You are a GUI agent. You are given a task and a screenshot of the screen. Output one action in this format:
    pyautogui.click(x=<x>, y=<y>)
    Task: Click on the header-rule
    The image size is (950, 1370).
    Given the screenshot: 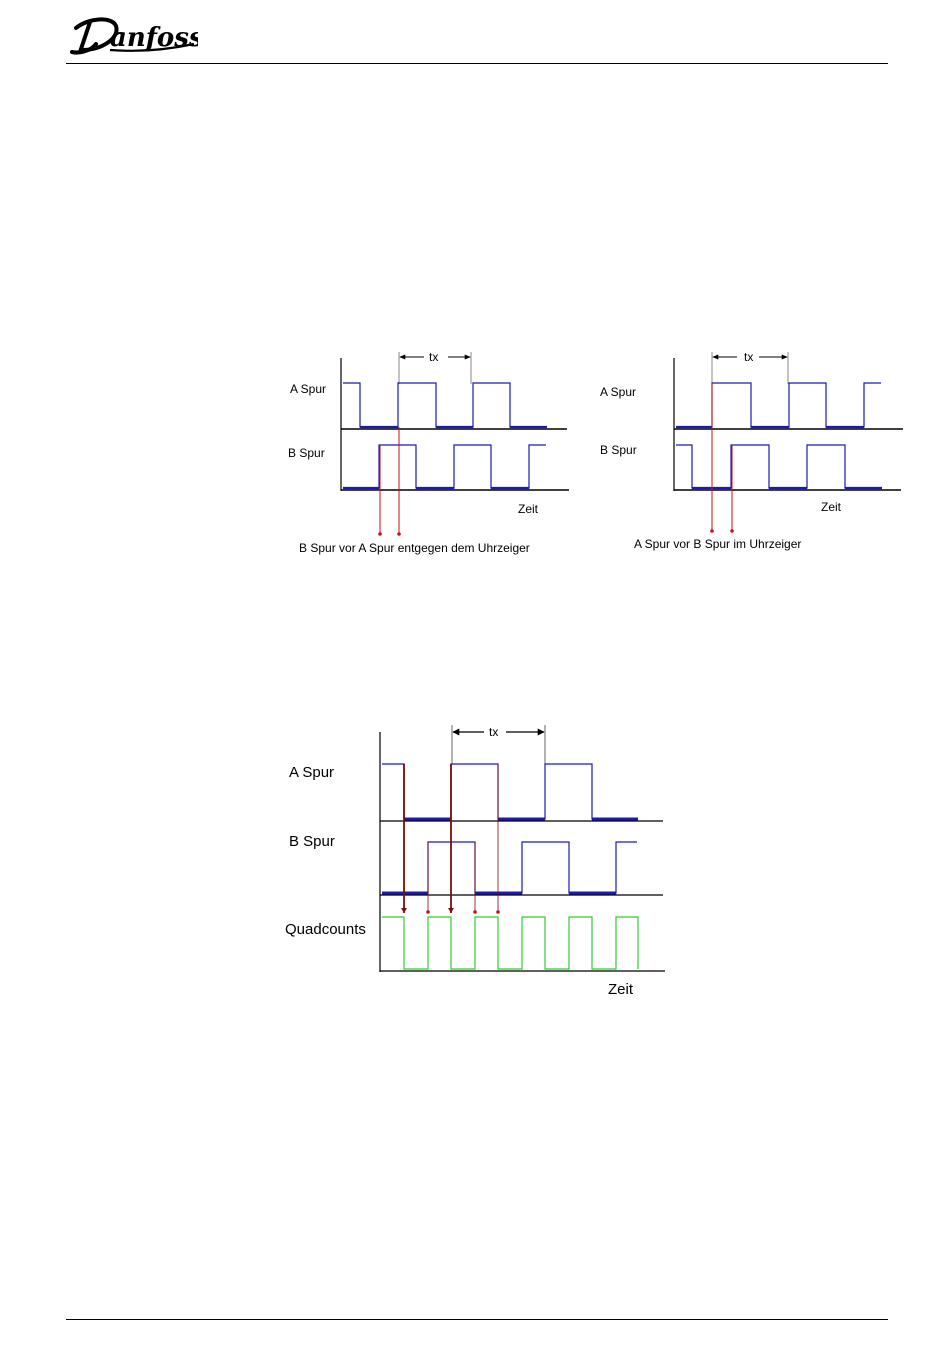 What is the action you would take?
    pyautogui.click(x=477, y=63)
    